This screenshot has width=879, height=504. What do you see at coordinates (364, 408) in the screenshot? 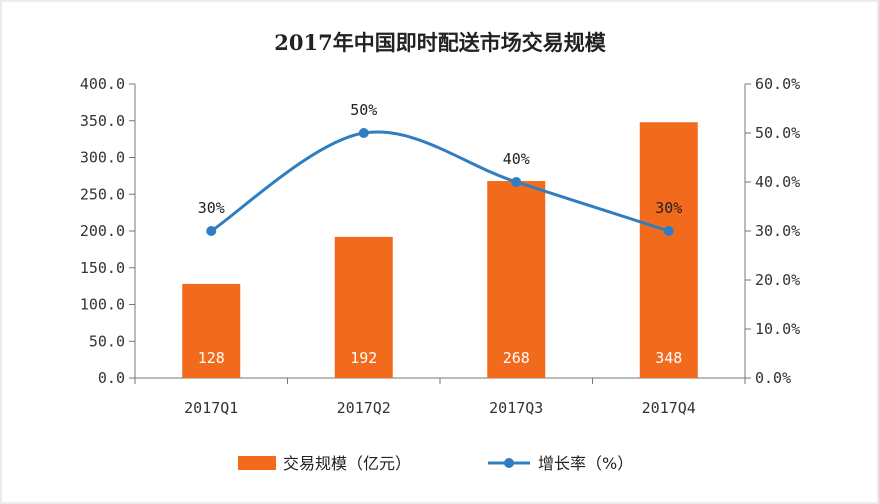
I see `x-tick-label: 2017Q2` at bounding box center [364, 408].